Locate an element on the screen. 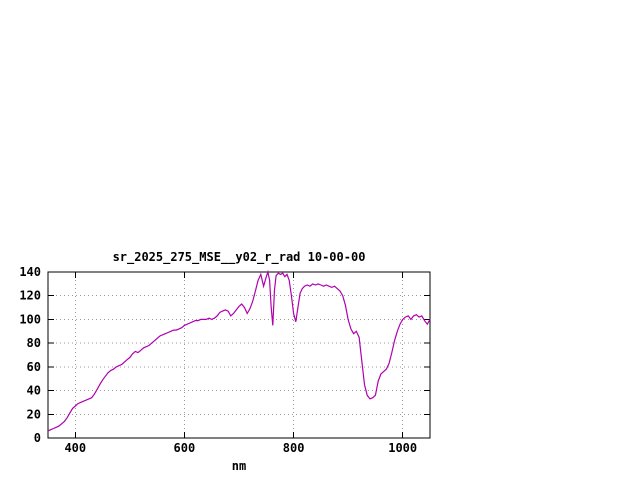 Image resolution: width=640 pixels, height=480 pixels. x-tick-label: 600 is located at coordinates (185, 448).